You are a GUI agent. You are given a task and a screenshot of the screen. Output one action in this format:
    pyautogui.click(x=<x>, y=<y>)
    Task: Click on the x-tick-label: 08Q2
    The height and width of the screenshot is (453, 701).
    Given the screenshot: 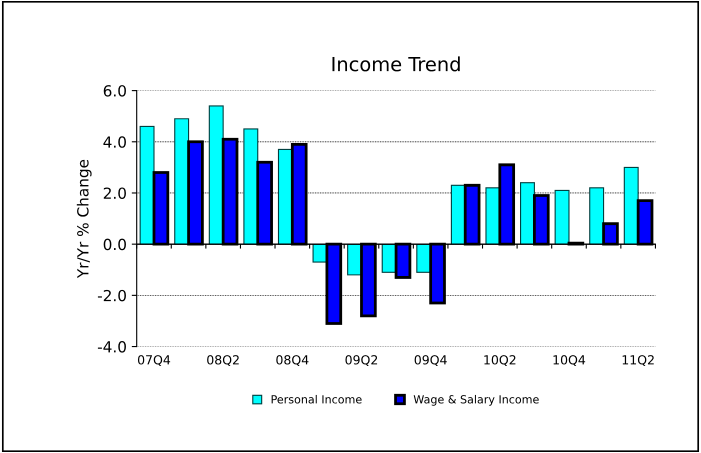 What is the action you would take?
    pyautogui.click(x=223, y=360)
    